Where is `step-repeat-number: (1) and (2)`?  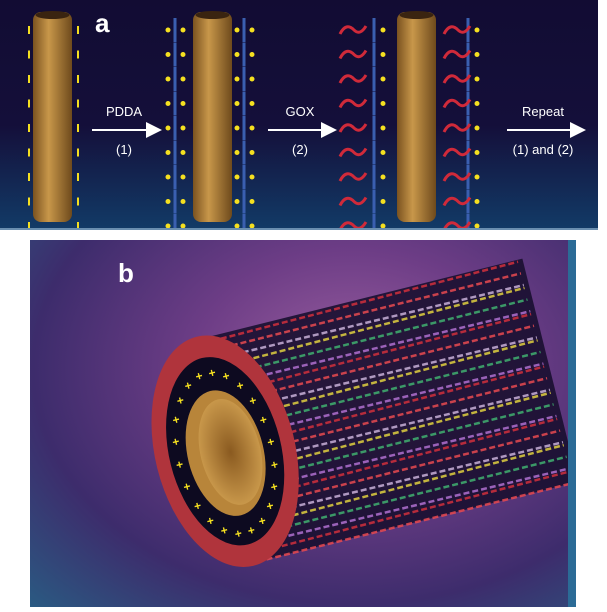
step-repeat-number: (1) and (2) is located at coordinates (543, 149).